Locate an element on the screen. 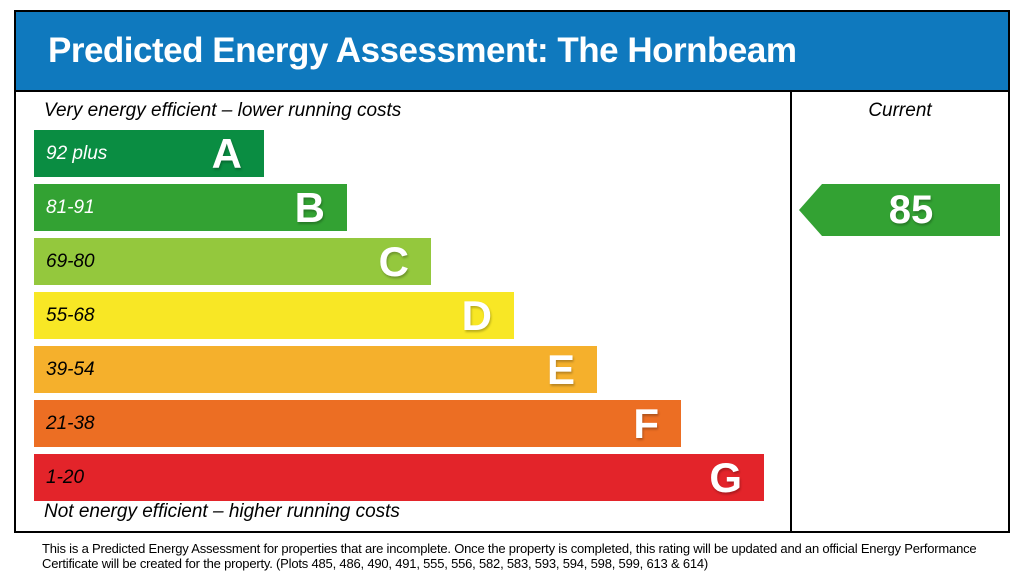  band-range-label: 55-68 is located at coordinates (70, 315).